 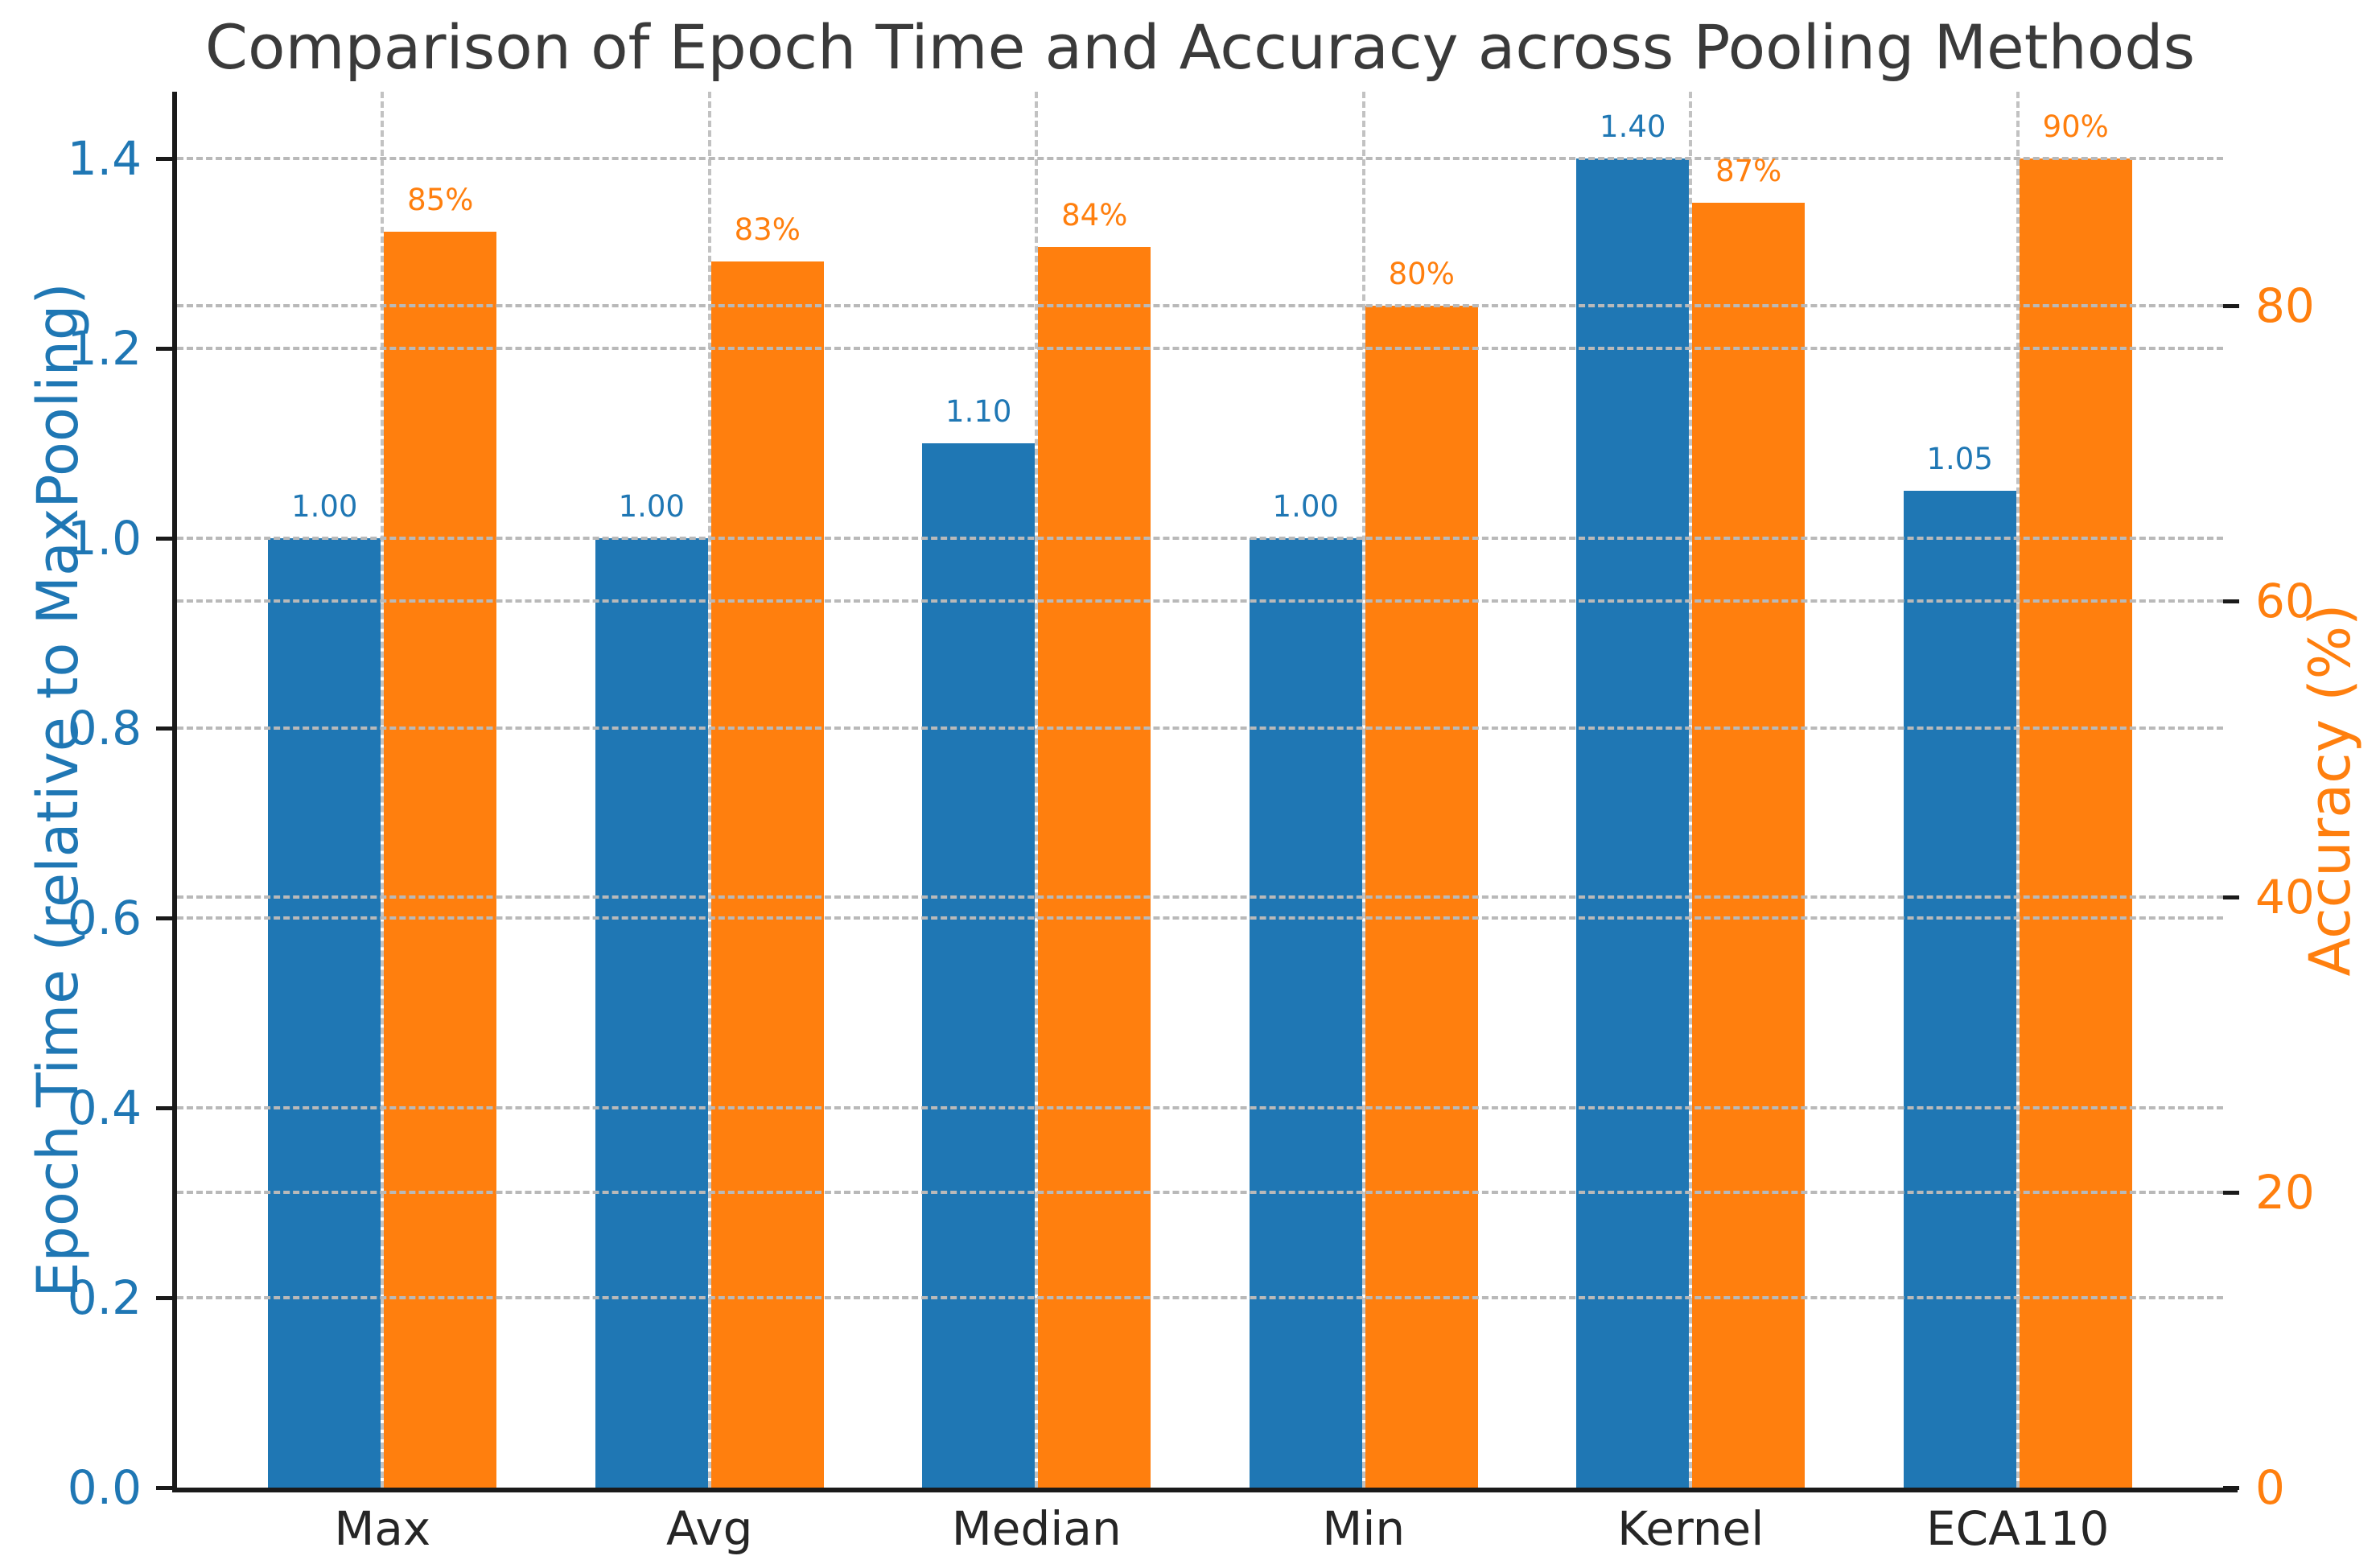 I want to click on right-tick-label: 60, so click(x=2285, y=601).